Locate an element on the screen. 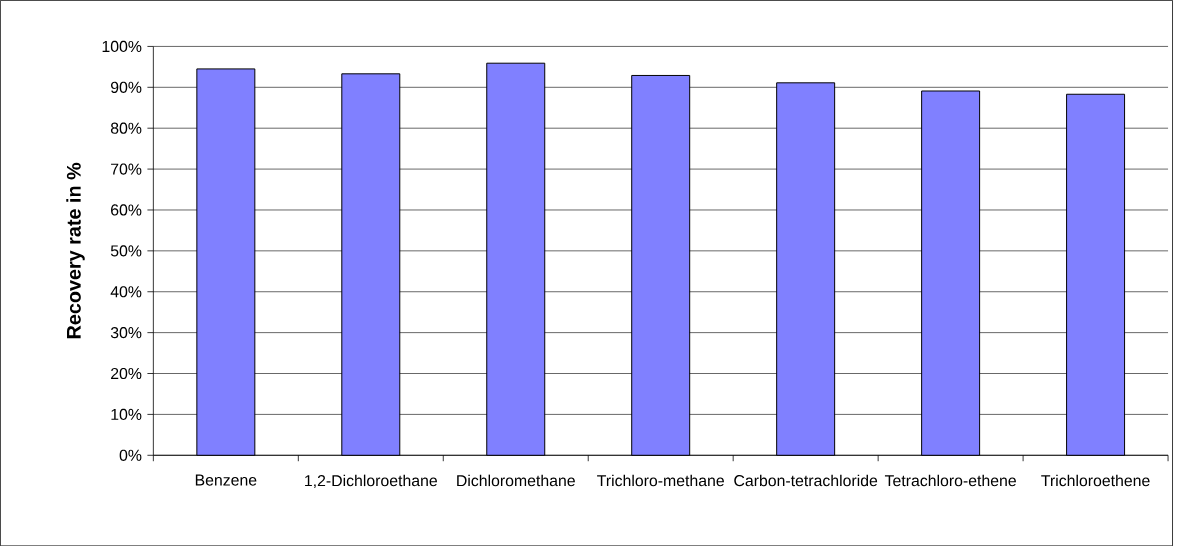 This screenshot has width=1185, height=546. x-tick-label: Dichloromethane is located at coordinates (516, 480).